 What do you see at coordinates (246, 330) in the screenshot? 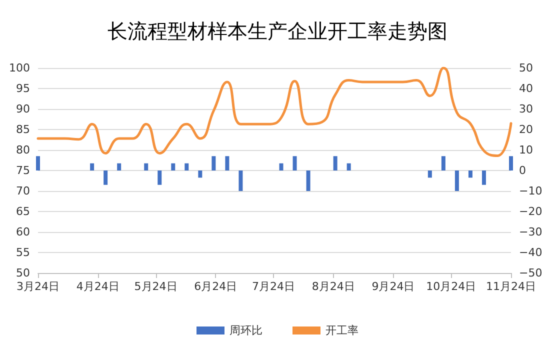
I see `legend-label: 周环比` at bounding box center [246, 330].